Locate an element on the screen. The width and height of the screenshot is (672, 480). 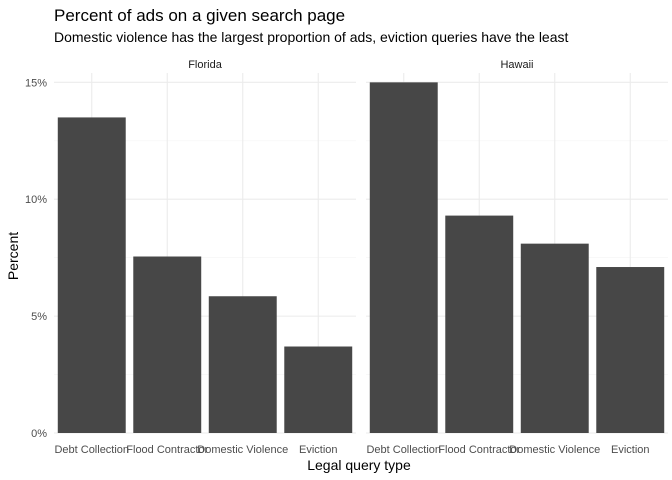
y-tick-label: 0% is located at coordinates (39, 434).